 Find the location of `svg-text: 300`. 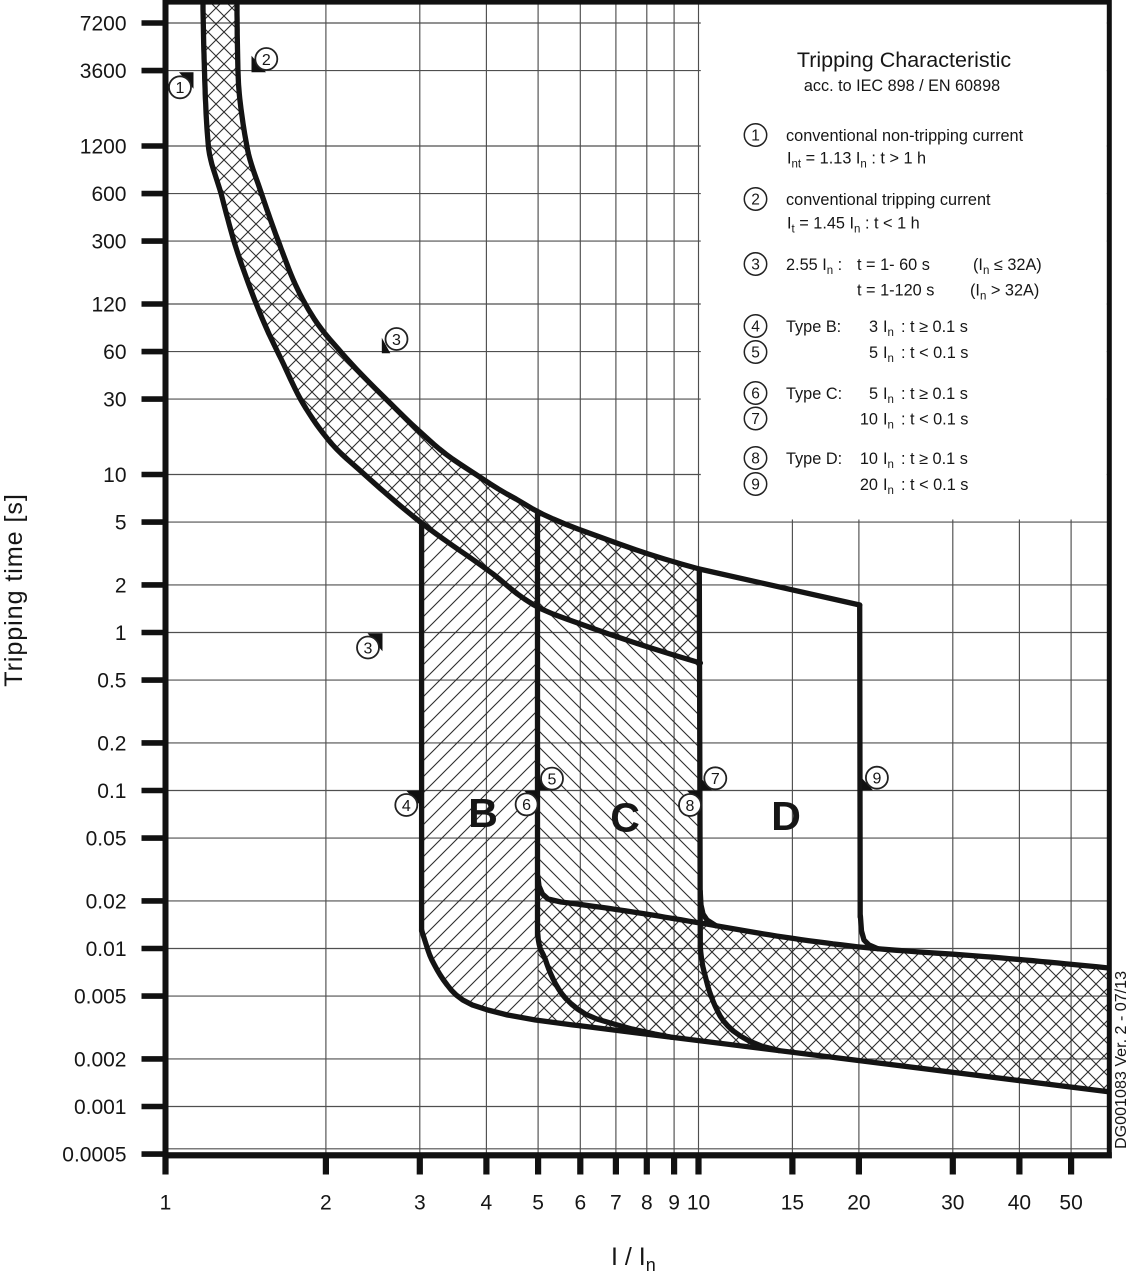

svg-text: 300 is located at coordinates (108, 242).